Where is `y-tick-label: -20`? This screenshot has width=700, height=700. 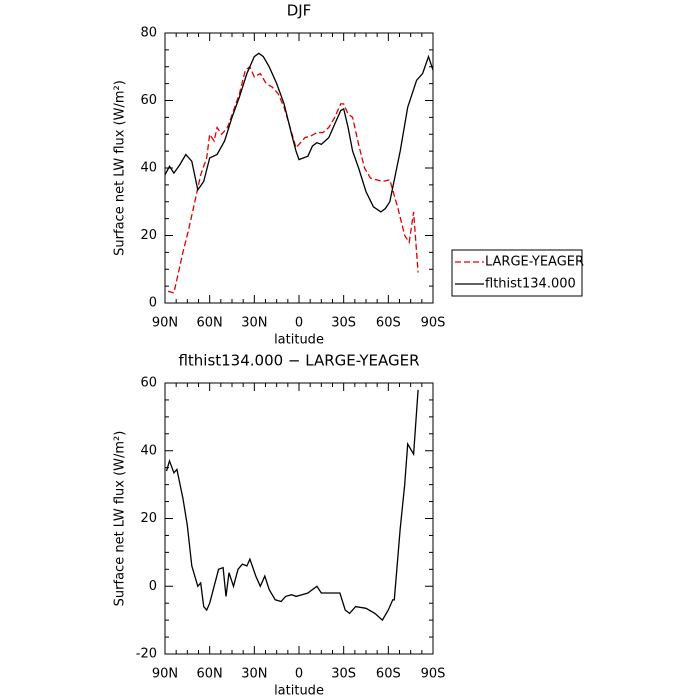 y-tick-label: -20 is located at coordinates (146, 654).